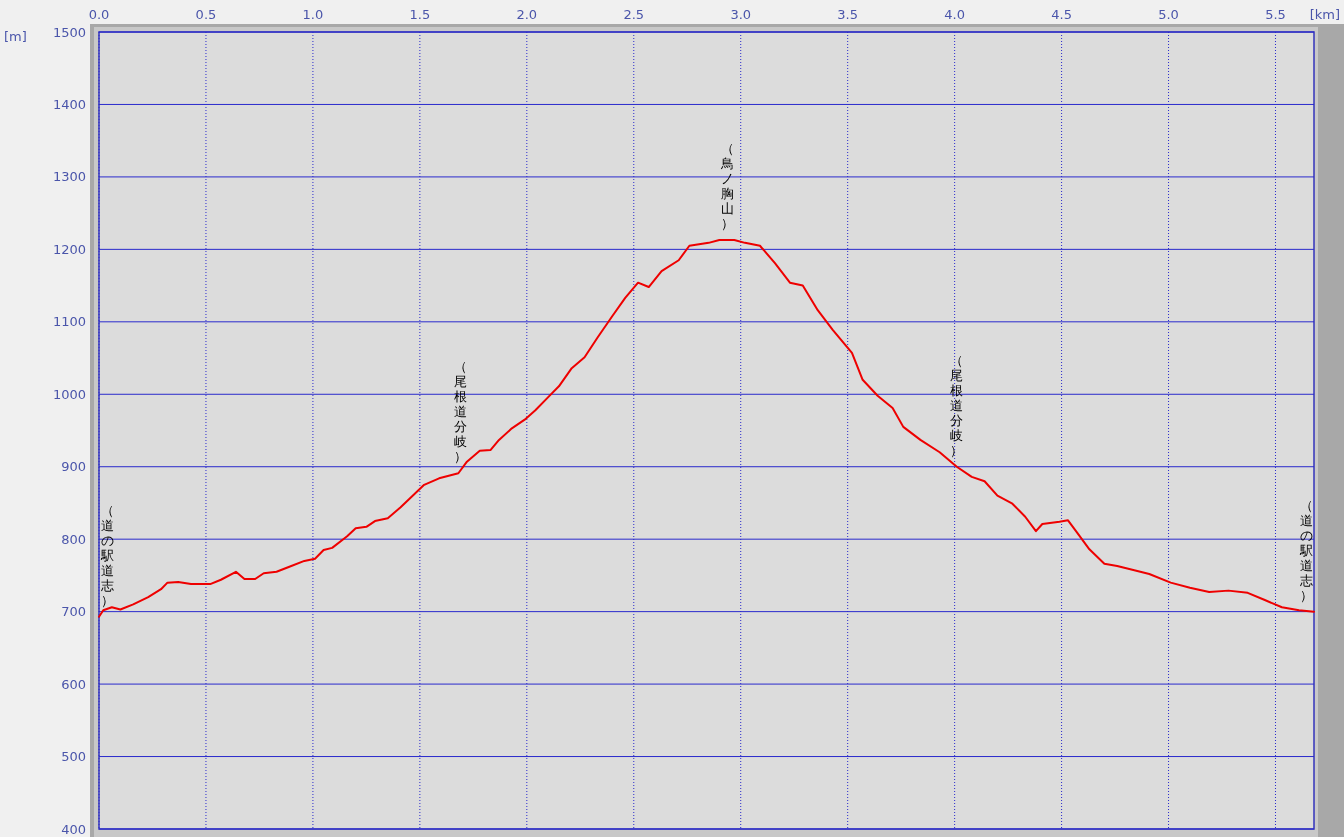  What do you see at coordinates (634, 14) in the screenshot?
I see `x-tick-label: 2.5` at bounding box center [634, 14].